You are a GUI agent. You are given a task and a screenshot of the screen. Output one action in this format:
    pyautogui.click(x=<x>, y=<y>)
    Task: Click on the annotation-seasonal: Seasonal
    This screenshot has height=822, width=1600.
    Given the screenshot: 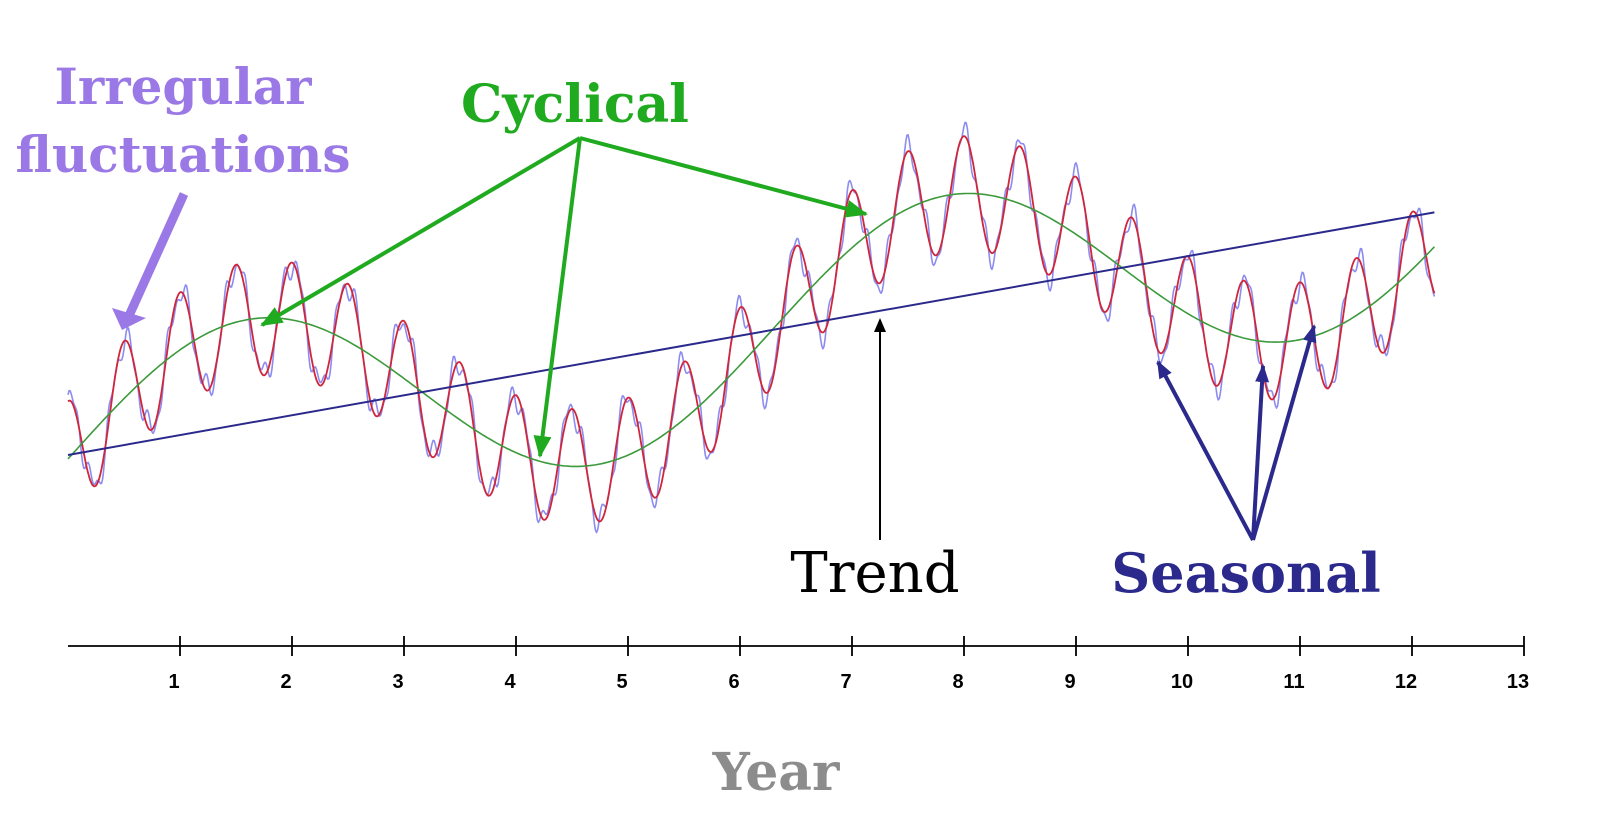 What is the action you would take?
    pyautogui.click(x=1246, y=573)
    